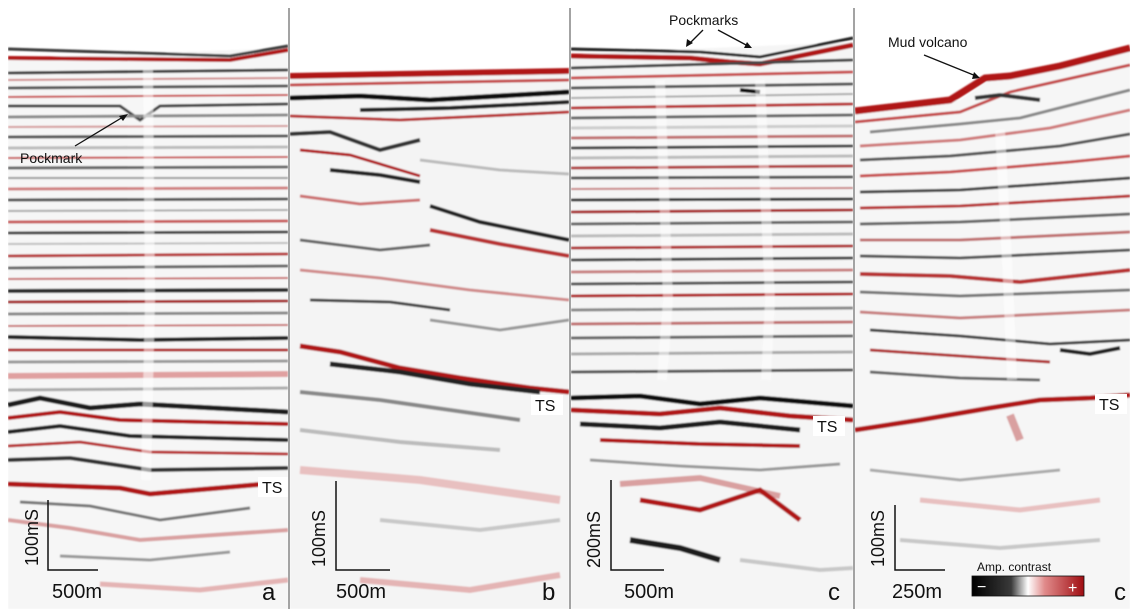 The image size is (1130, 609). Describe the element at coordinates (981, 587) in the screenshot. I see `legend-negative-label: −` at that location.